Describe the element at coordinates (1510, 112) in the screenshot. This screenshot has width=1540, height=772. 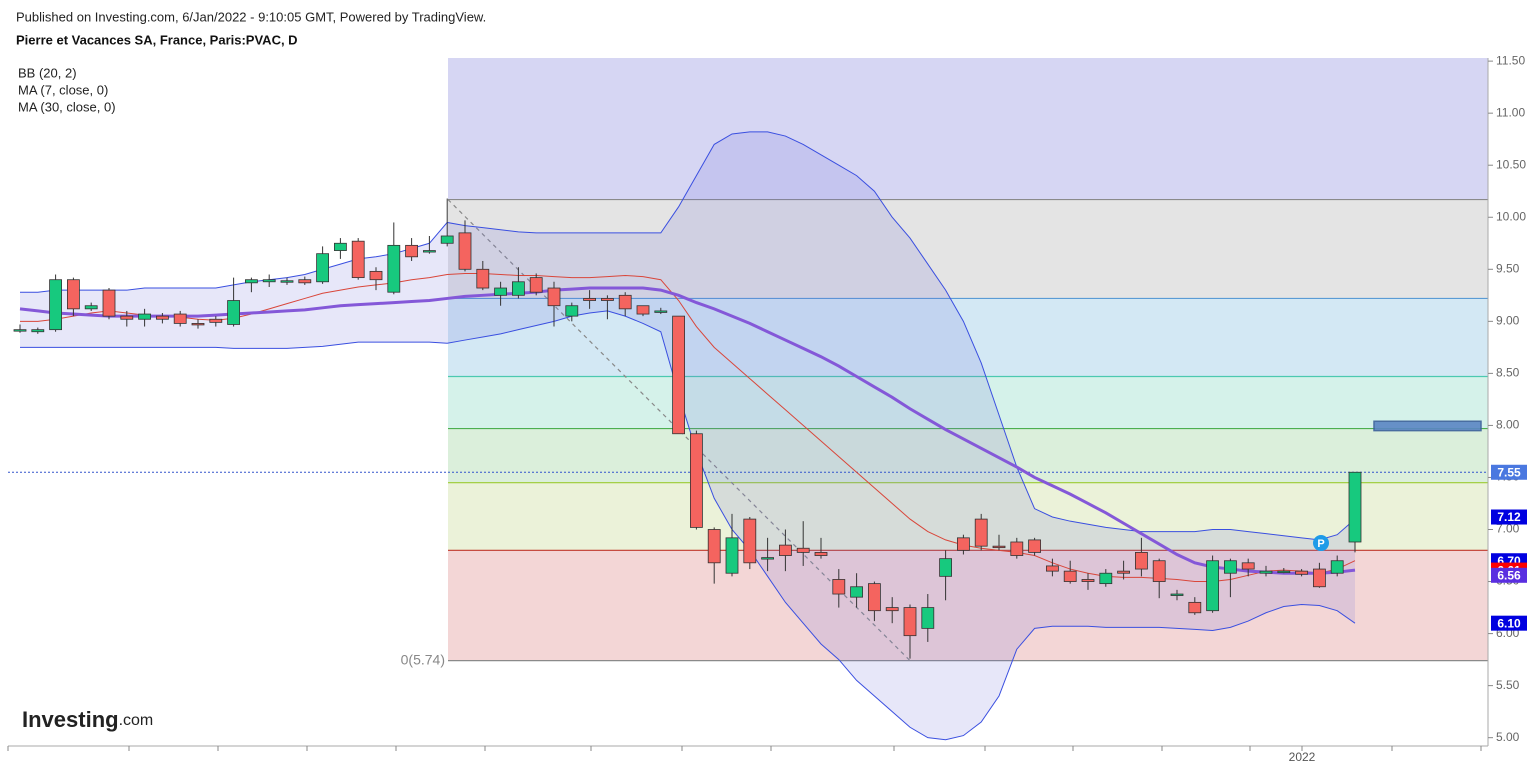
I see `y-tick-label: 11.00` at that location.